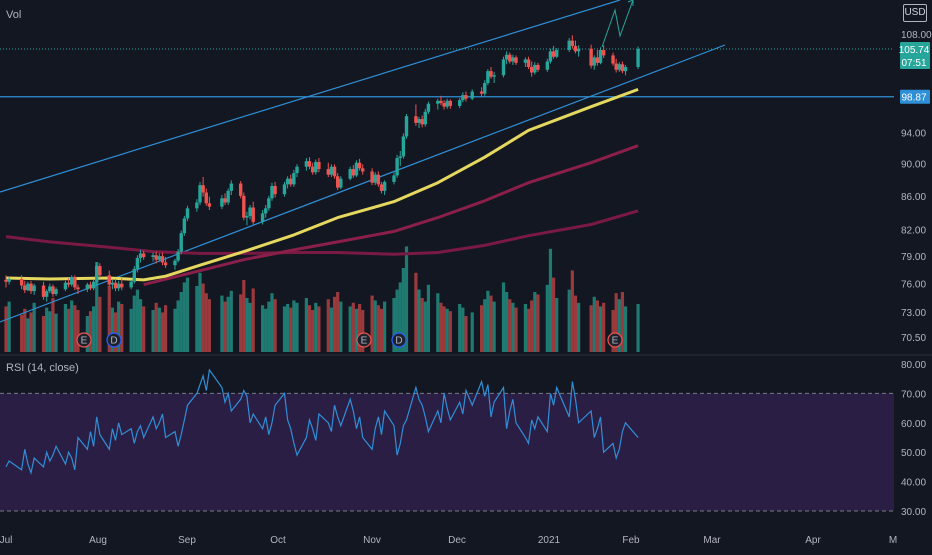 Image resolution: width=932 pixels, height=555 pixels. I want to click on earnings-marker: E, so click(615, 340).